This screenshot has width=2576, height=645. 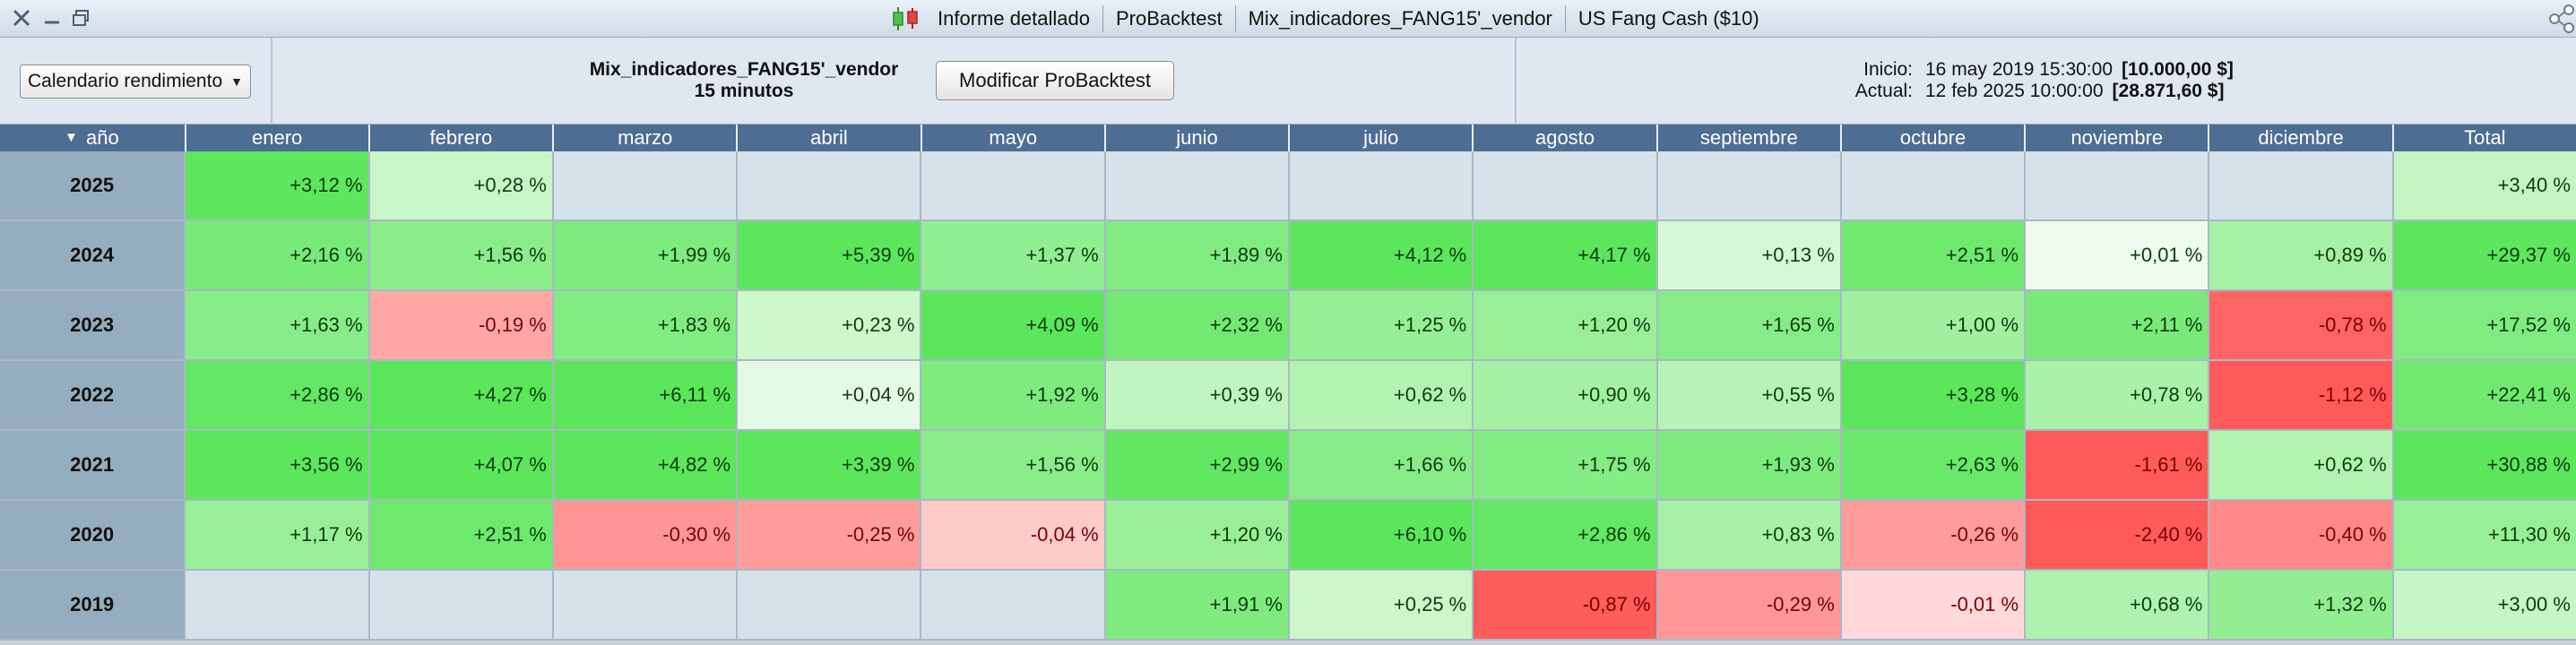 I want to click on column-header: marzo, so click(x=644, y=138).